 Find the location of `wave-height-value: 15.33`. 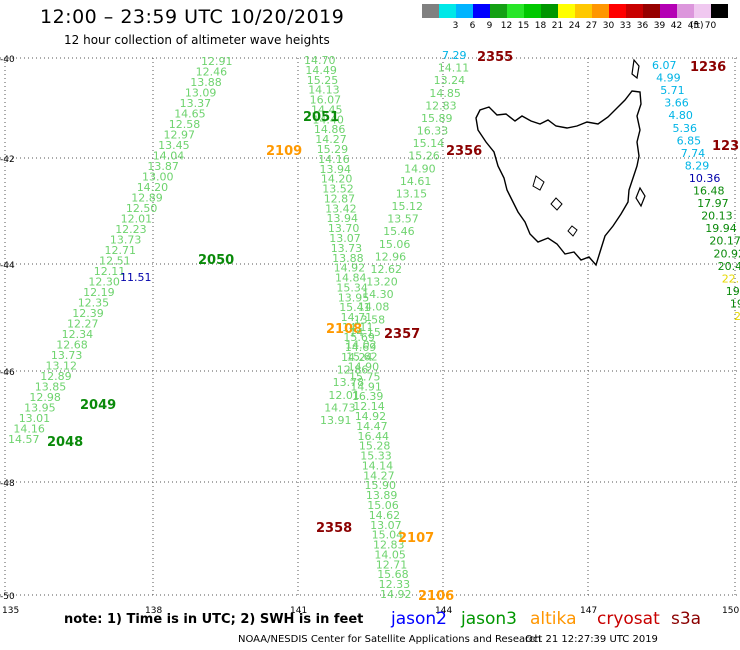

wave-height-value: 15.33 is located at coordinates (376, 456).